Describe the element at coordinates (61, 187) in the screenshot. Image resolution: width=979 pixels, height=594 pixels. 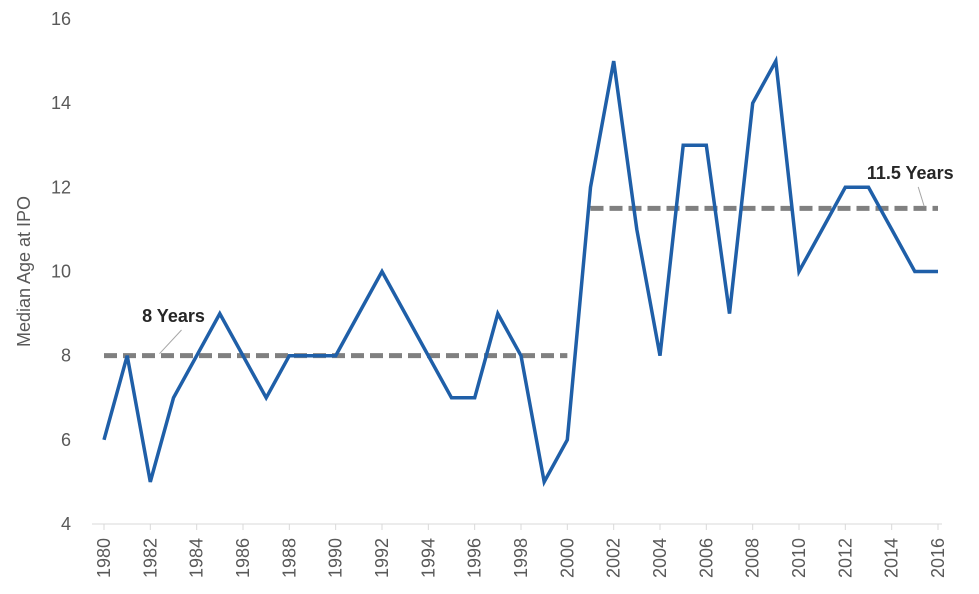
I see `y-tick-label: 12` at that location.